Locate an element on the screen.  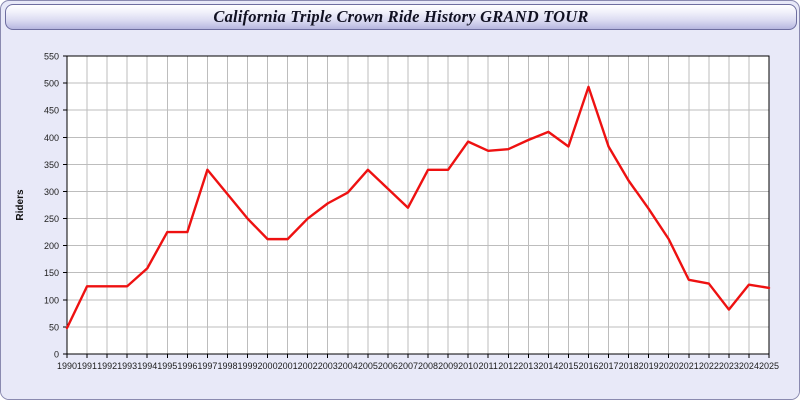
x-axis-tick-label: 1999 is located at coordinates (247, 366).